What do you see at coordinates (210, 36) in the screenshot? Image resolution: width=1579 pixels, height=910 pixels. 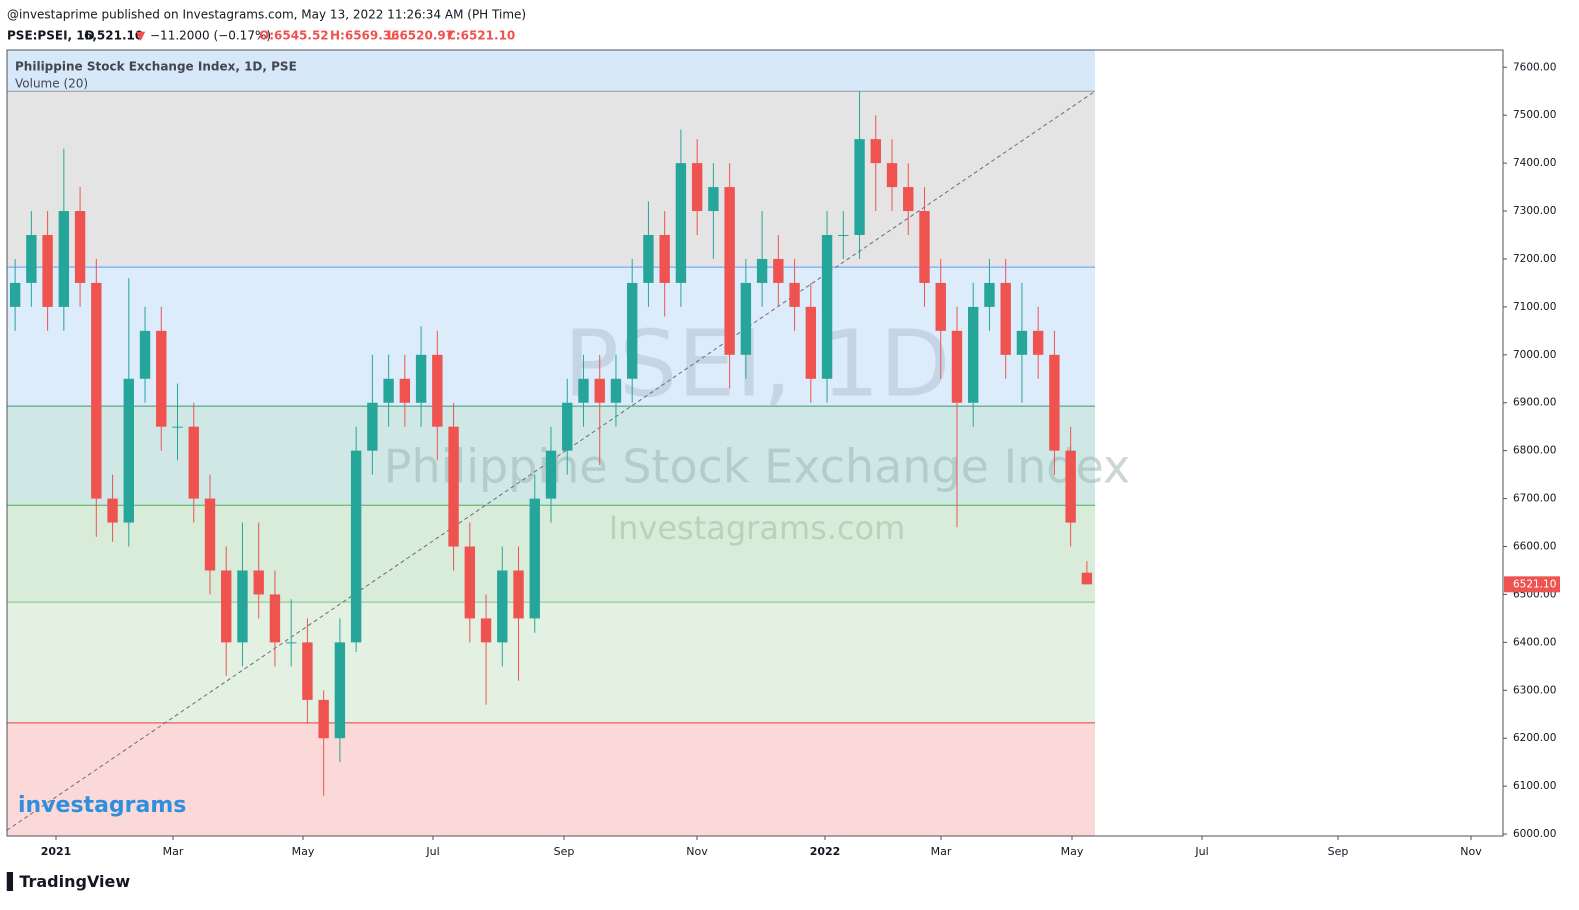 I see `change: −11.2000 (−0.17%)` at bounding box center [210, 36].